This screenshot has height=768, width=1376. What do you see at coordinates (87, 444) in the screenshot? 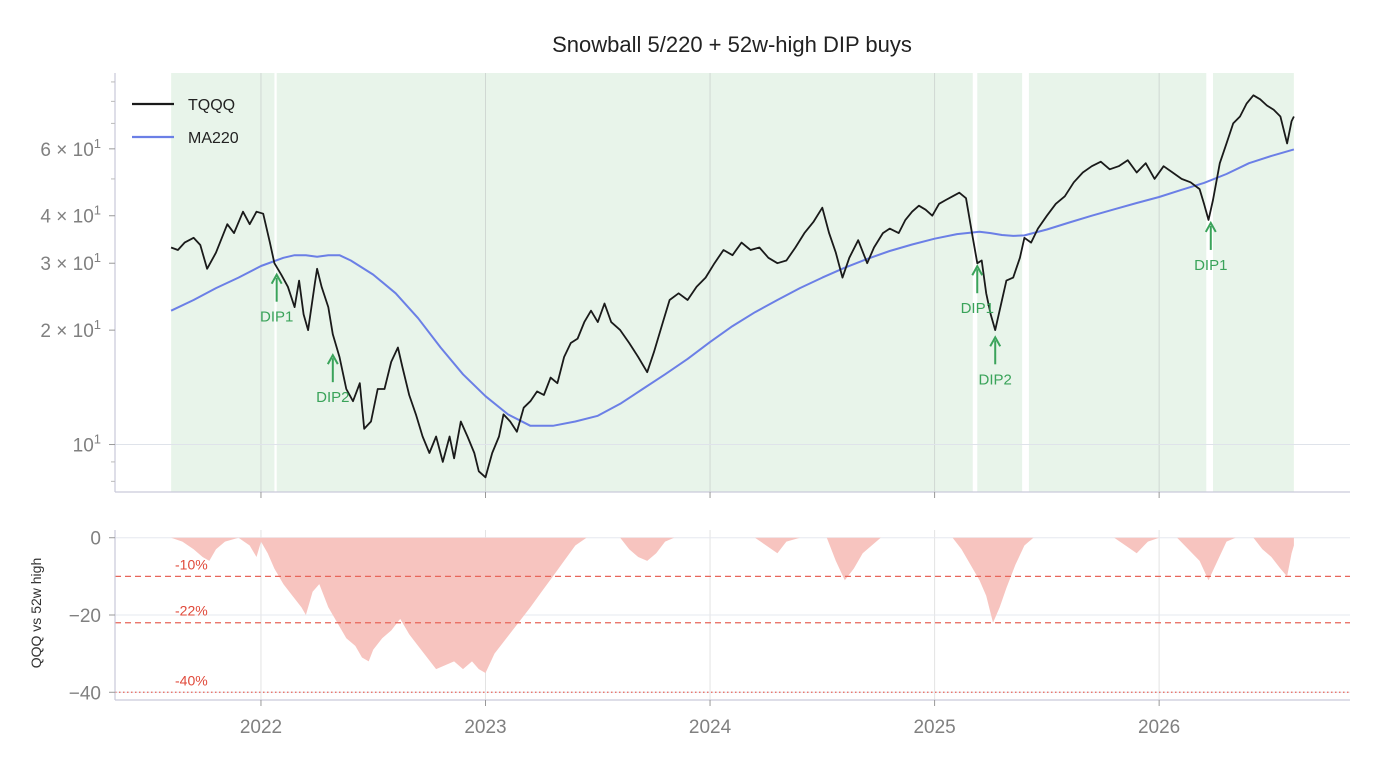
I see `price-y-tick-label-10: 101` at bounding box center [87, 444].